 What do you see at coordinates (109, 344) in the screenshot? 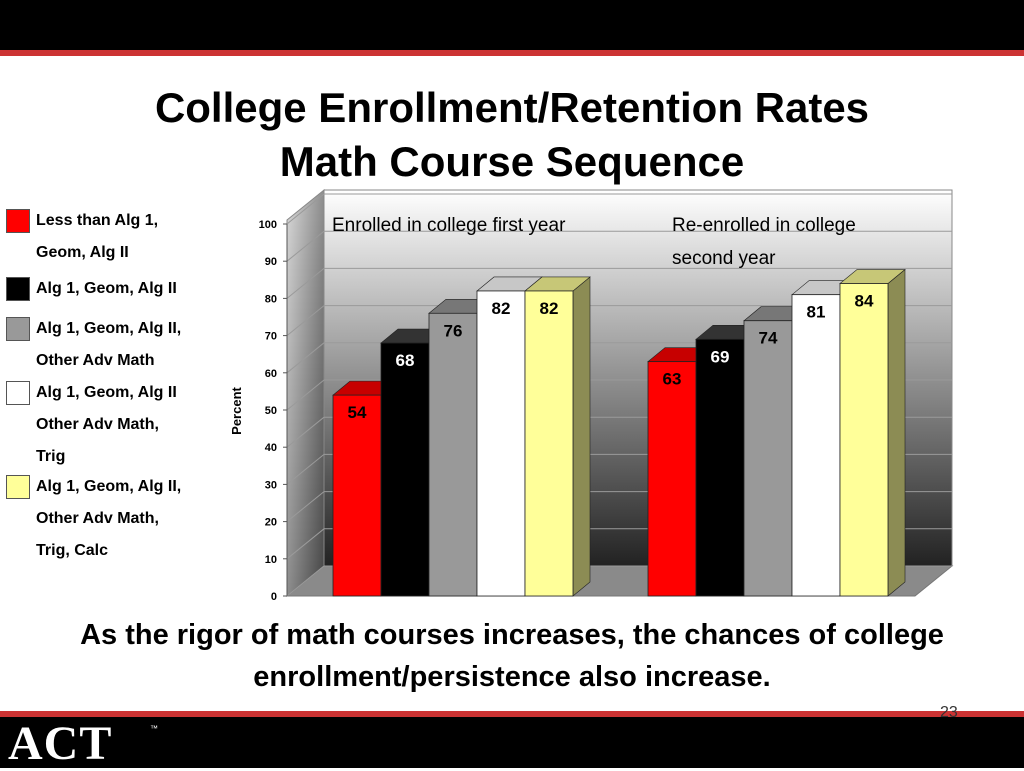
I see `legend-label: Alg 1, Geom, Alg II, Other Adv Math` at bounding box center [109, 344].